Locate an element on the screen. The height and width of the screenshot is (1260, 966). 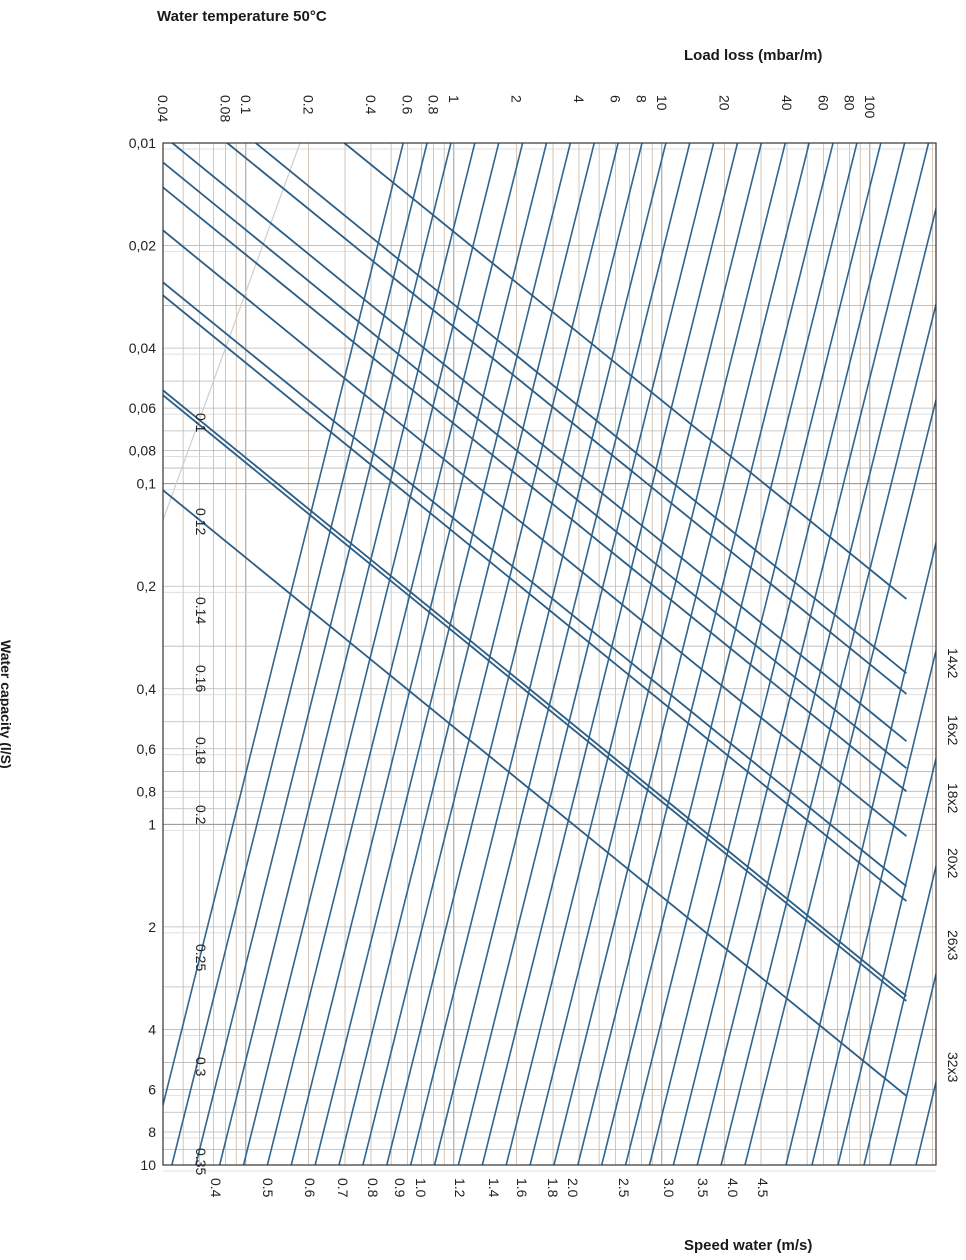
speed-label-bottom: 0.6 is located at coordinates (310, 1188).